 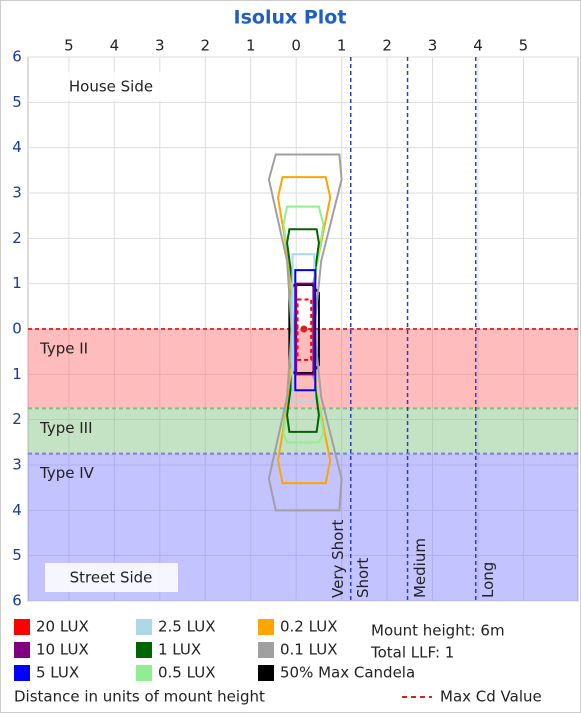 What do you see at coordinates (187, 627) in the screenshot?
I see `legend-label: 2.5 LUX` at bounding box center [187, 627].